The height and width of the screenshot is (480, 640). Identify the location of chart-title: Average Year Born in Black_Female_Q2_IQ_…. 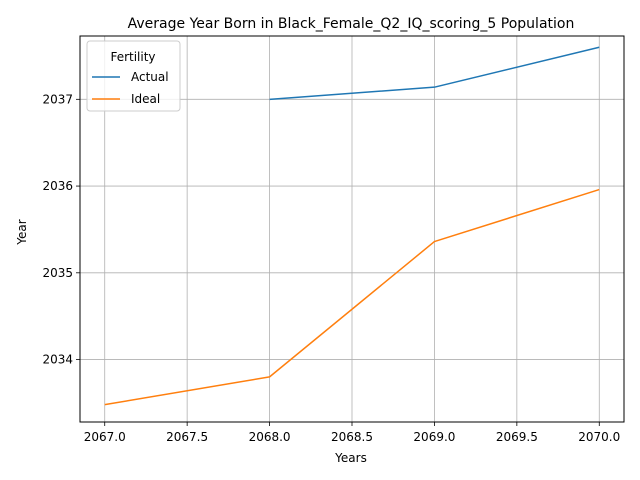
(351, 24).